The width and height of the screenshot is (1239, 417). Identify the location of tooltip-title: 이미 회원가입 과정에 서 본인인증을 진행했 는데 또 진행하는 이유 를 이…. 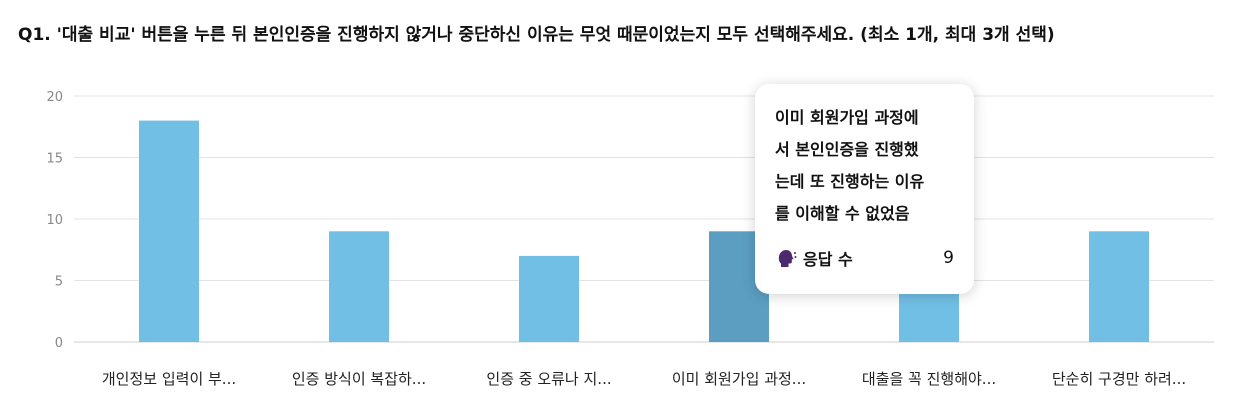
(850, 165).